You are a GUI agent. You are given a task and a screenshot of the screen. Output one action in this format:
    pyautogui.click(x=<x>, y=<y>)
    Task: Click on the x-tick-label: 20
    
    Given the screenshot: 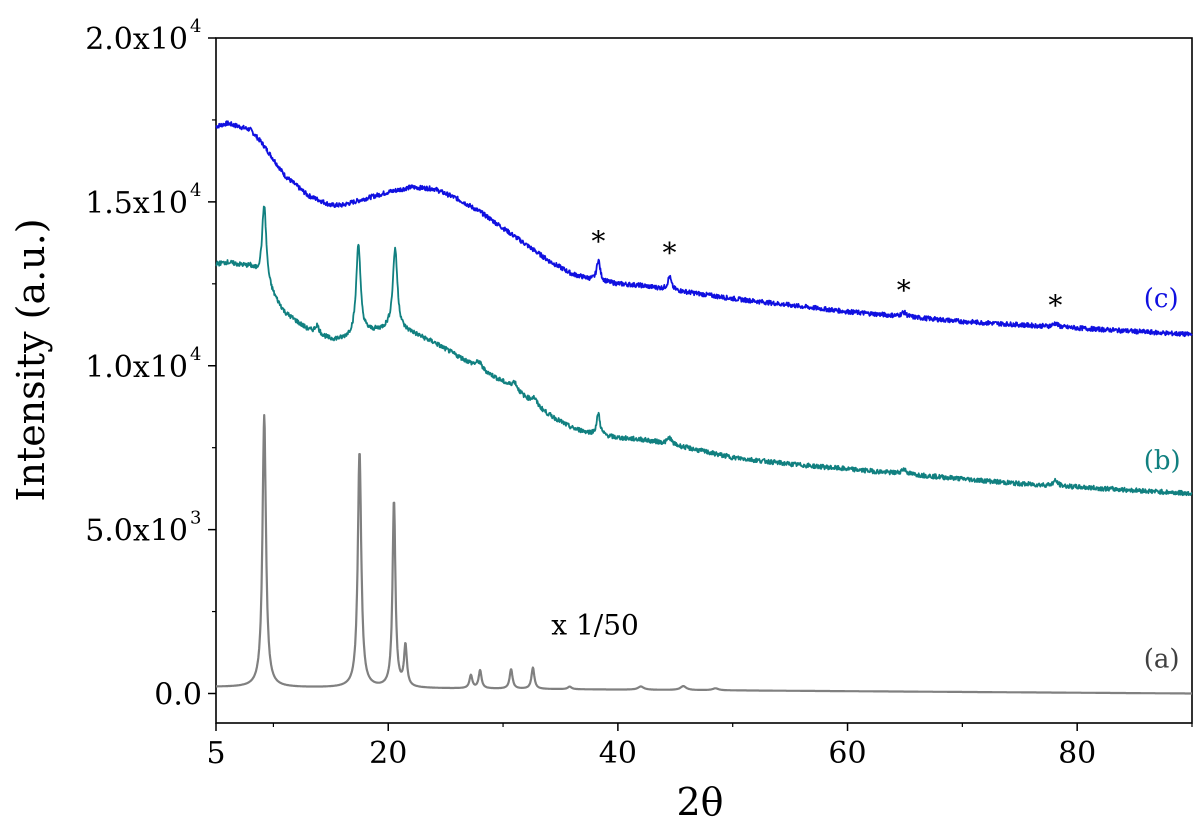 What is the action you would take?
    pyautogui.click(x=388, y=753)
    